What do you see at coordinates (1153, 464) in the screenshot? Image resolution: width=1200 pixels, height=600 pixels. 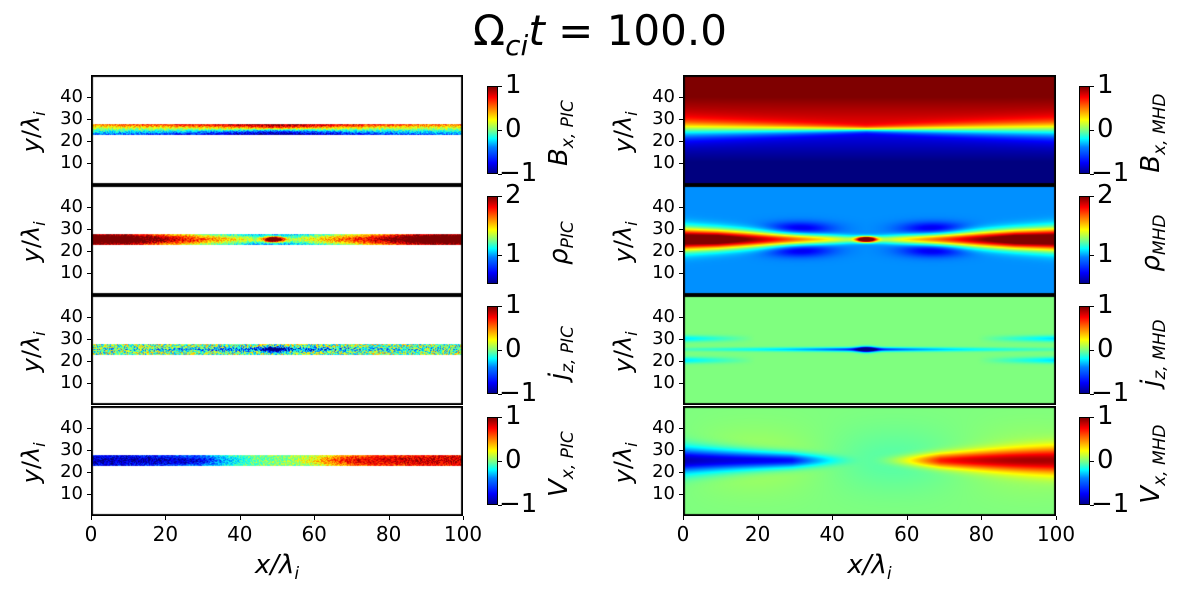 I see `colorbar-label: Vx, MHD` at bounding box center [1153, 464].